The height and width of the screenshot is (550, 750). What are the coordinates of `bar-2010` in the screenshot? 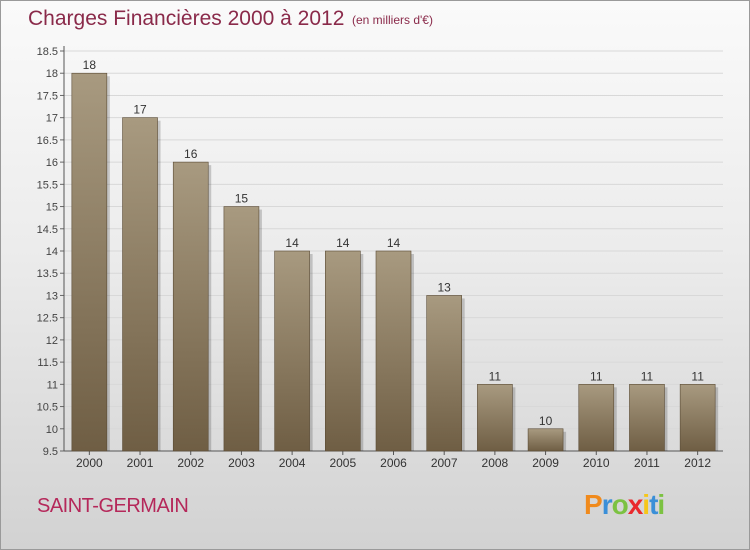 It's located at (596, 418).